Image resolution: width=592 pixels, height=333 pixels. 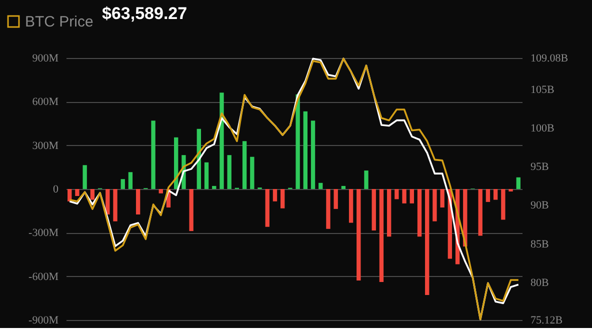 What do you see at coordinates (546, 320) in the screenshot?
I see `y2-tick-label: 75.12B` at bounding box center [546, 320].